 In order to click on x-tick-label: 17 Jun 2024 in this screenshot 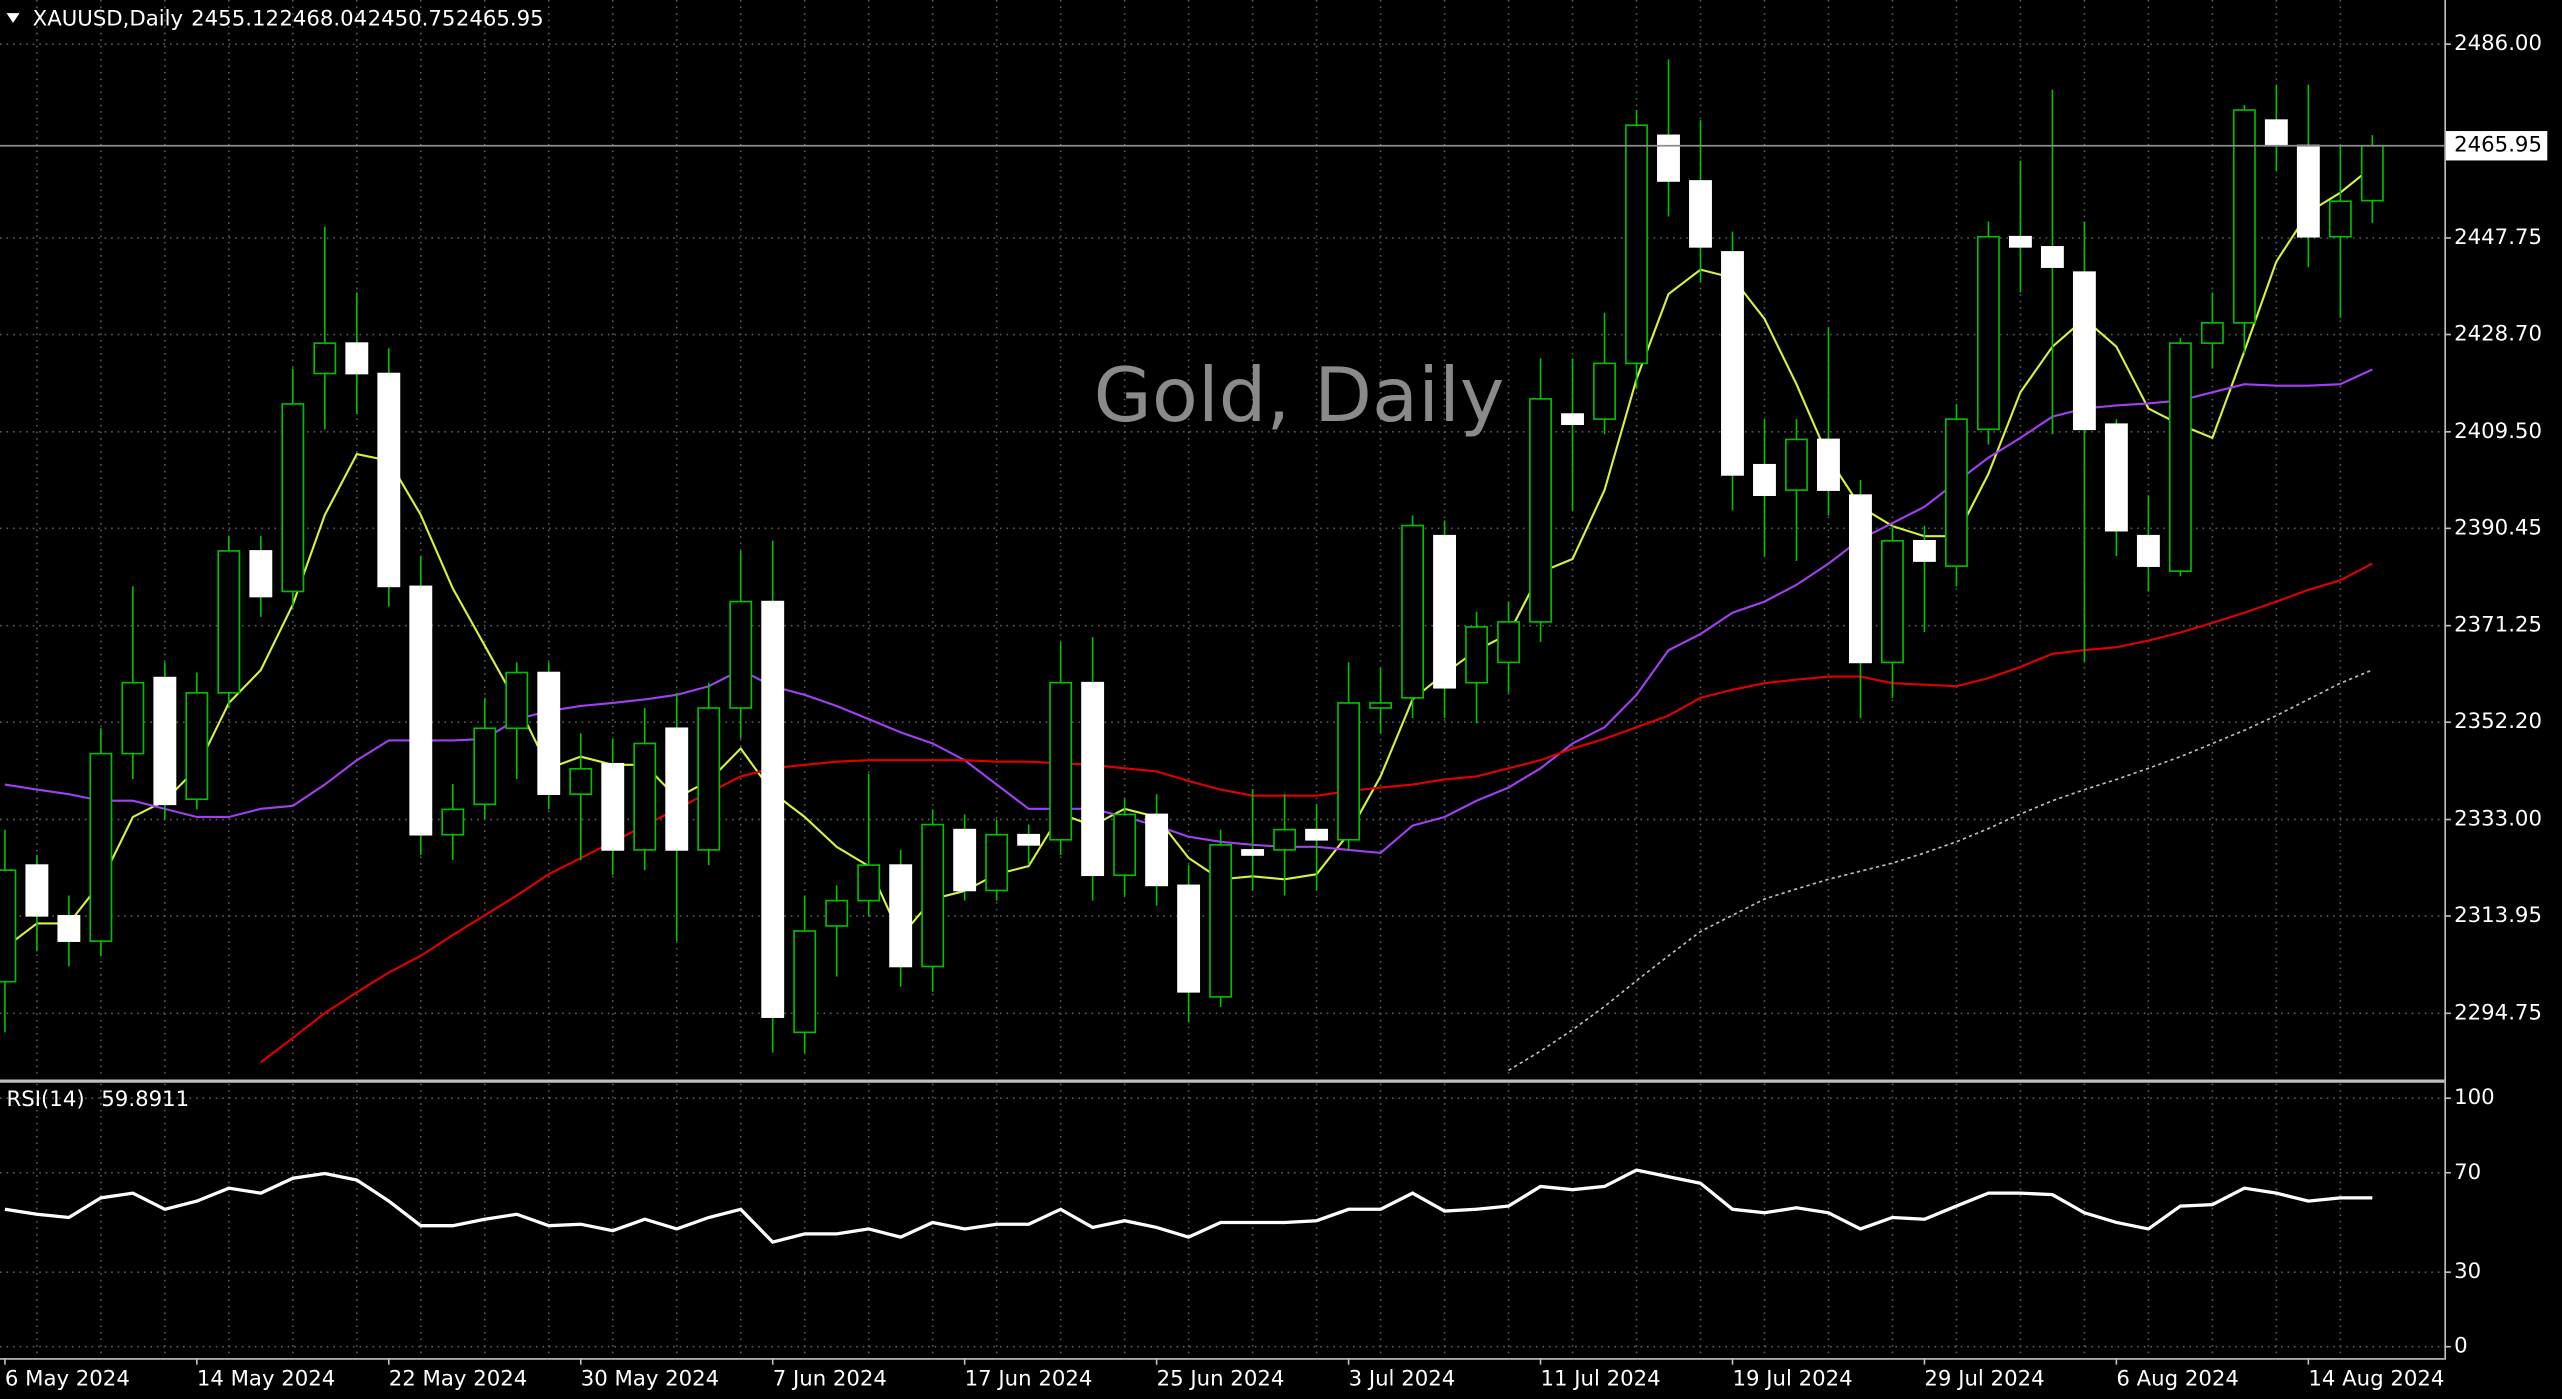, I will do `click(1029, 1378)`.